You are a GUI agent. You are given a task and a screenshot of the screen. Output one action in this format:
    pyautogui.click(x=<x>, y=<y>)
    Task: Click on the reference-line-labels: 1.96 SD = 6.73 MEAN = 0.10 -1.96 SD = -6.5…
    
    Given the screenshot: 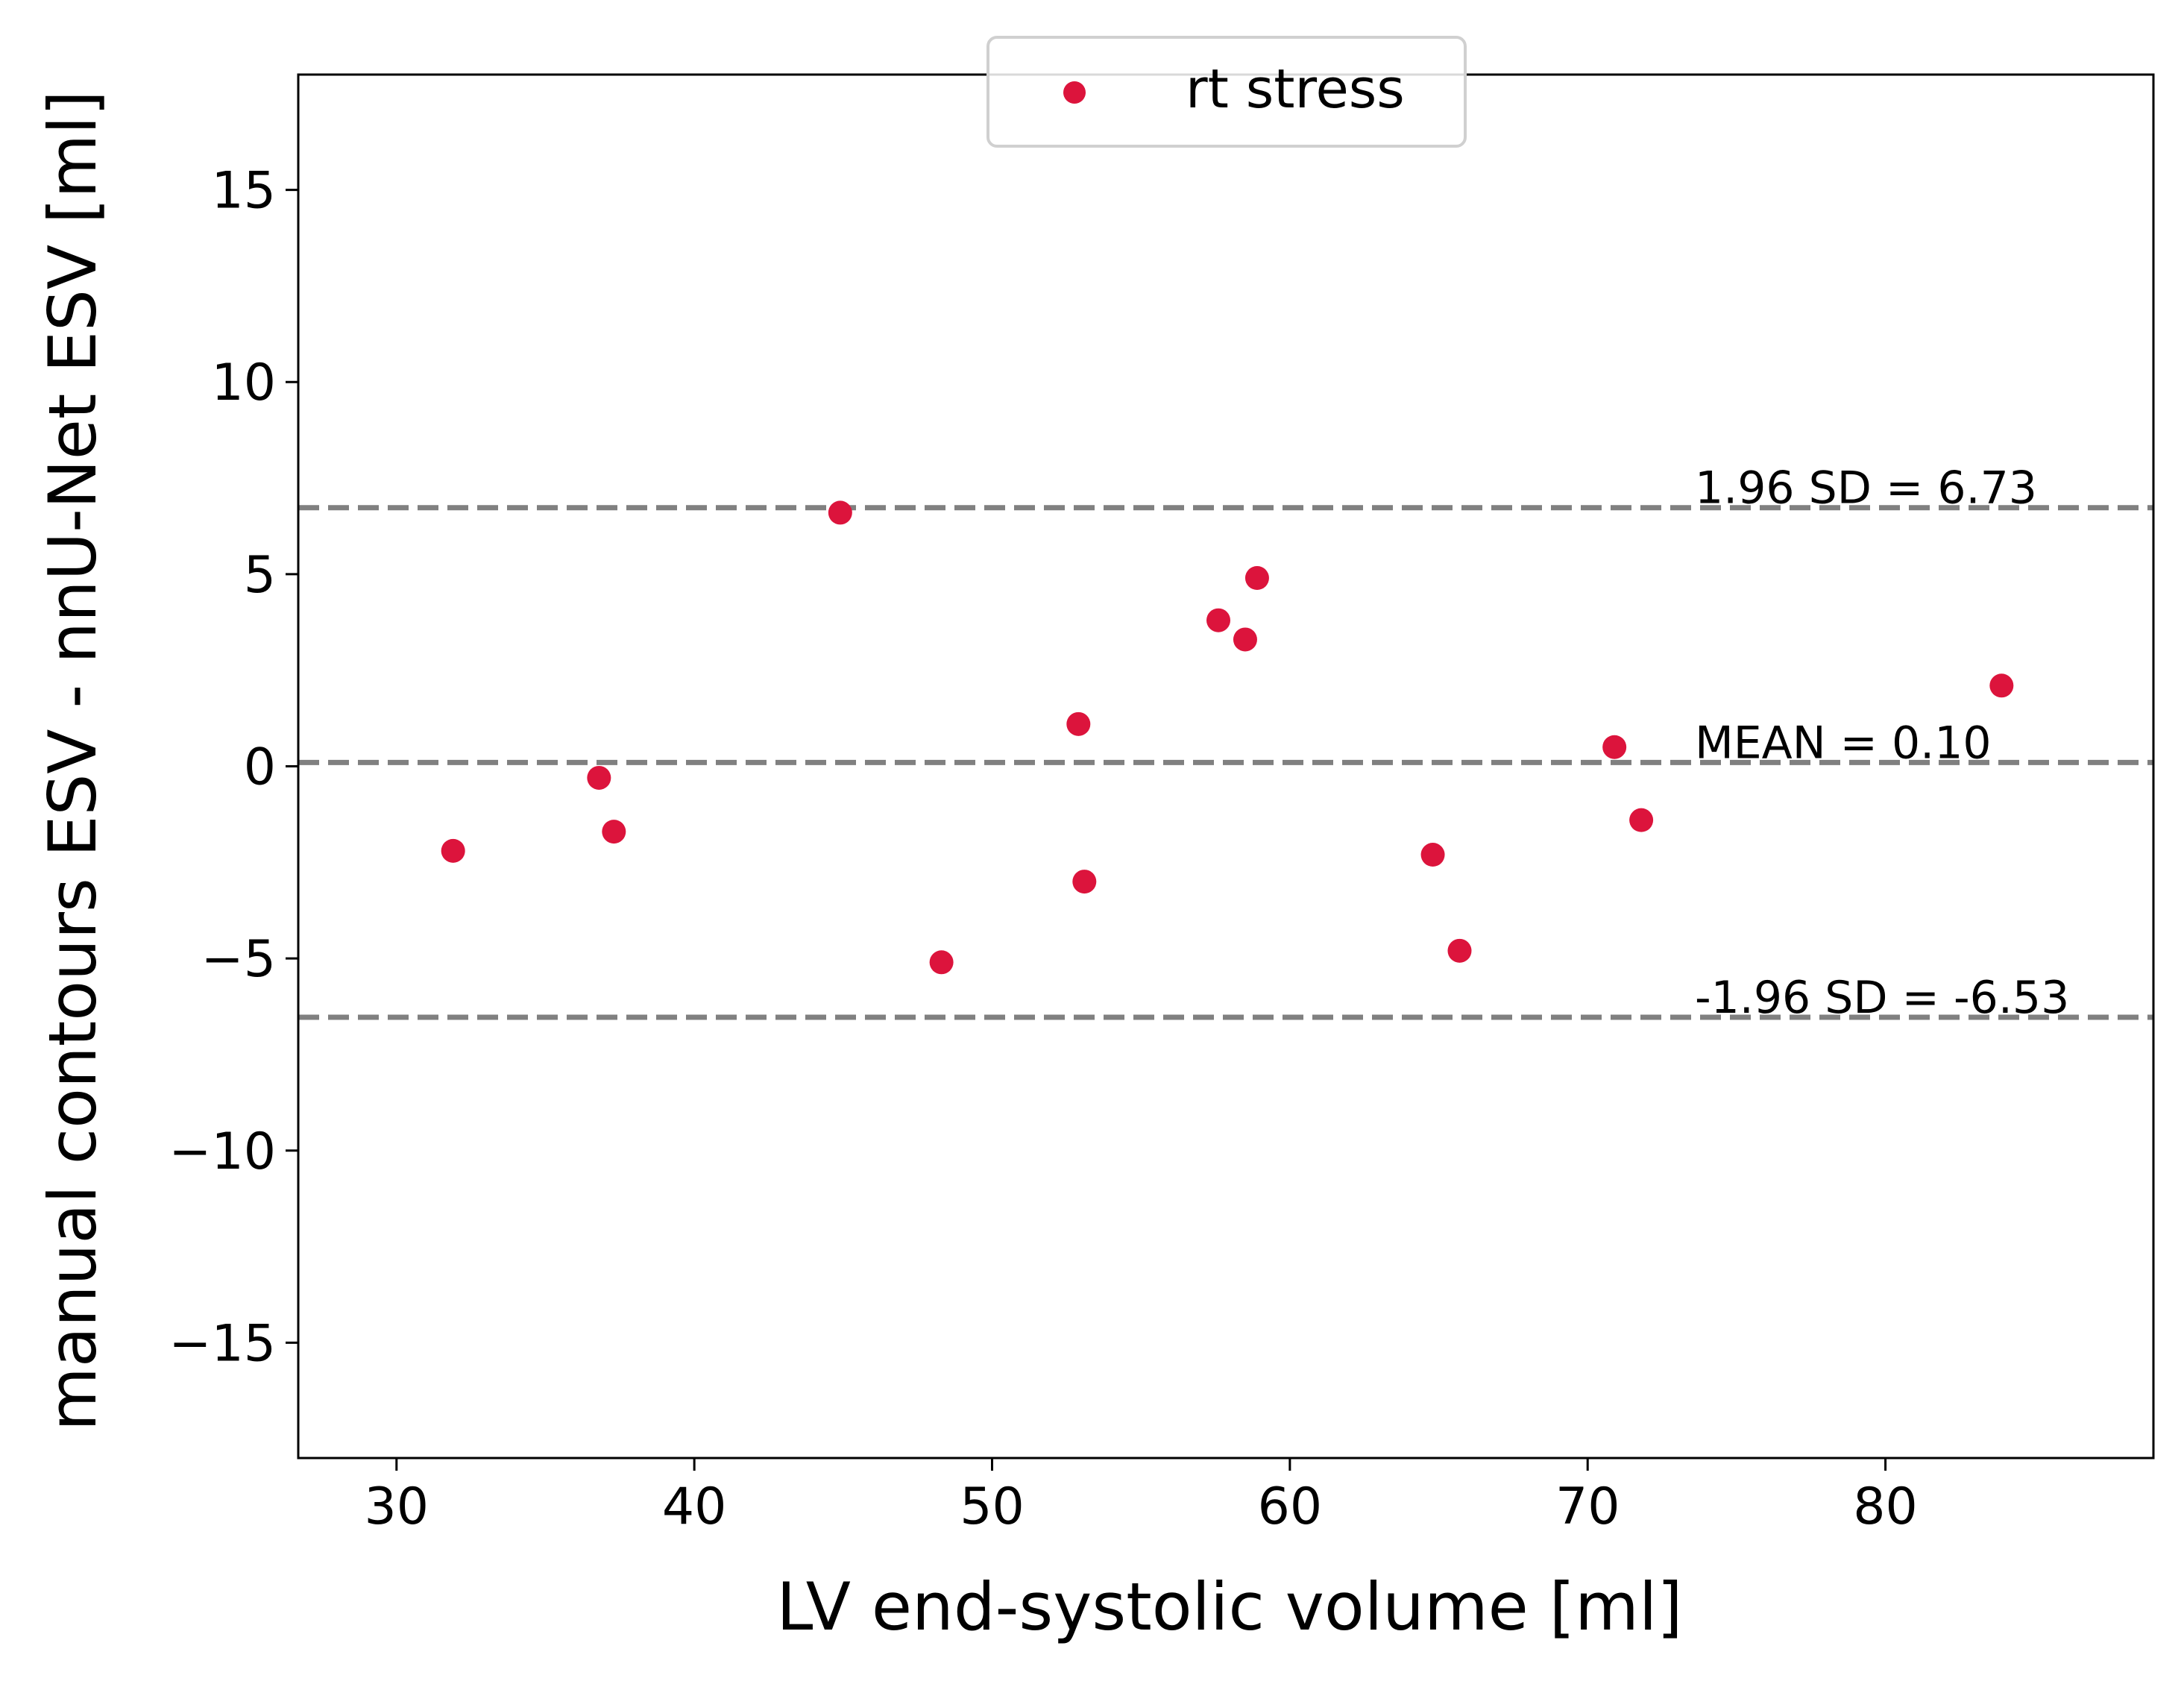 What is the action you would take?
    pyautogui.click(x=1882, y=743)
    